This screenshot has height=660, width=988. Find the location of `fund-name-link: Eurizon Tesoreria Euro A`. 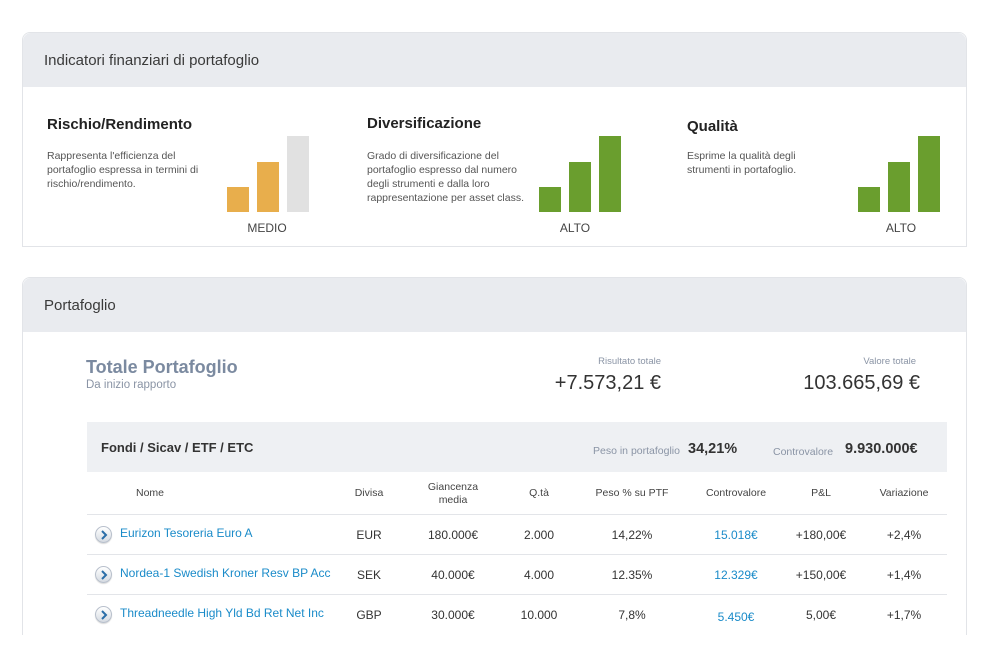

fund-name-link: Eurizon Tesoreria Euro A is located at coordinates (186, 533).